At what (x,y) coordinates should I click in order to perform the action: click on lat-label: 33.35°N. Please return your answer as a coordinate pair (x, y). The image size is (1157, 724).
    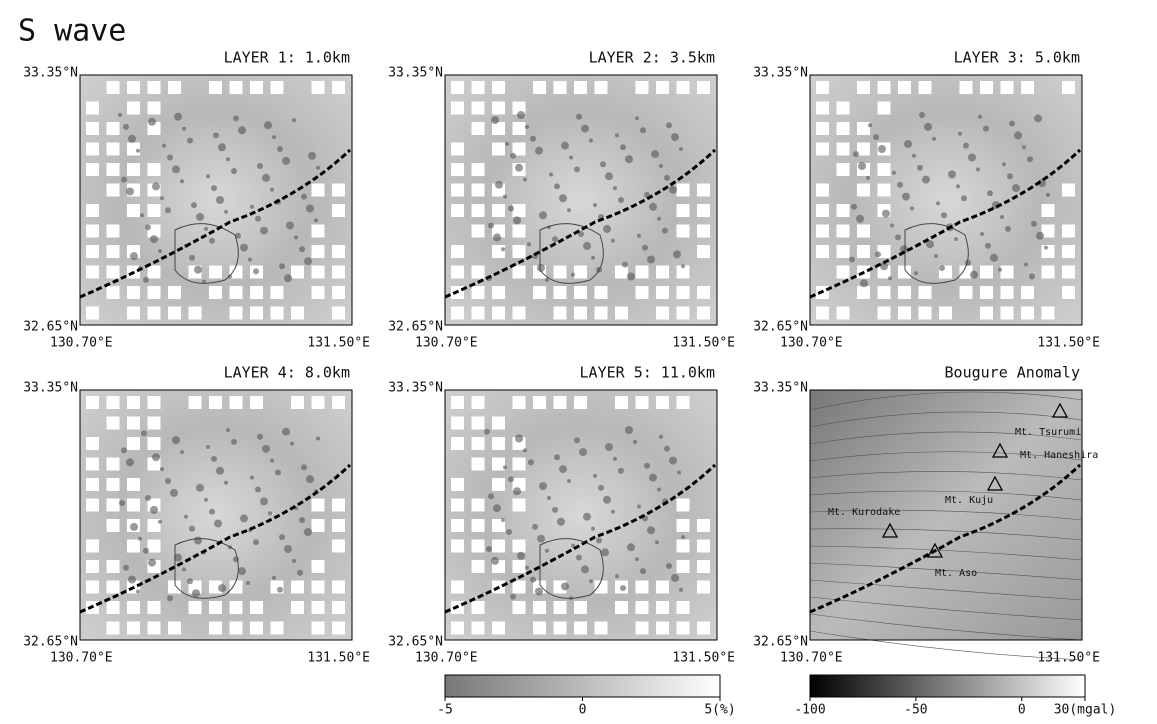
    Looking at the image, I should click on (780, 73).